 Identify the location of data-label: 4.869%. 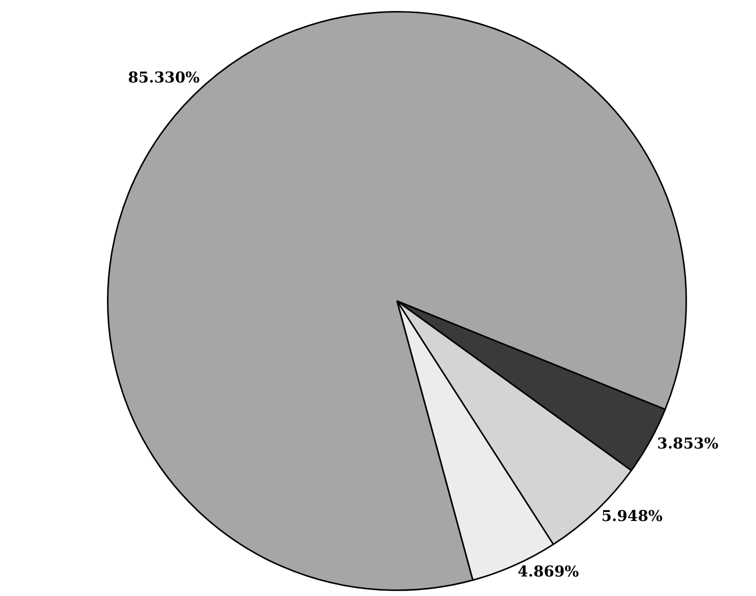
(548, 571).